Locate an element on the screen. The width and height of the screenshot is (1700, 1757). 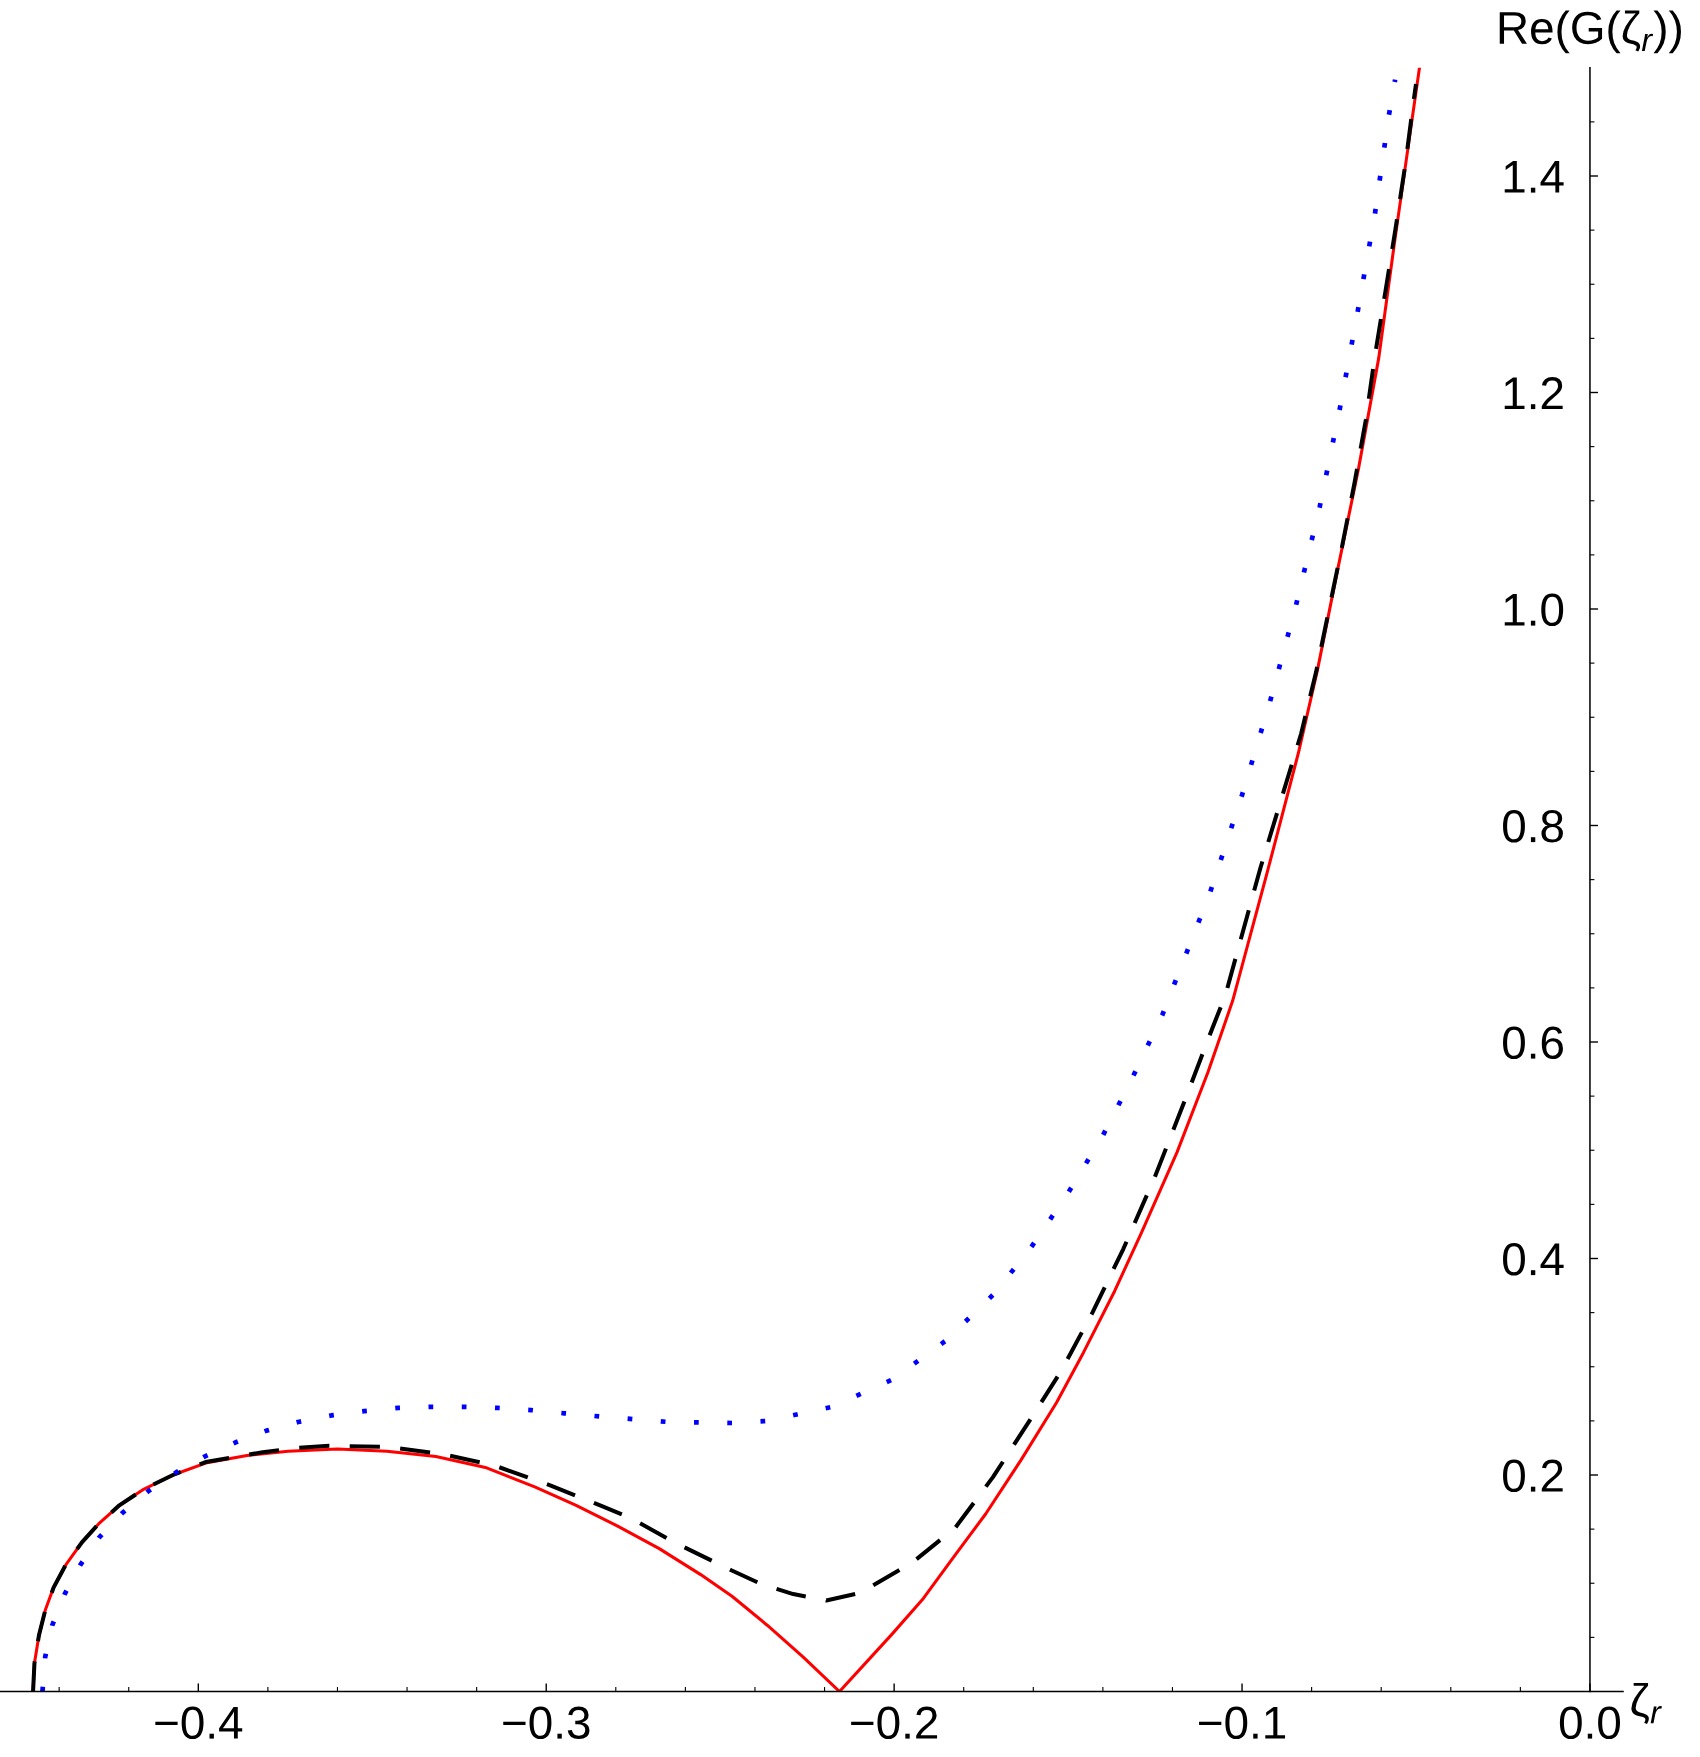
x-tick-label: 0.0 is located at coordinates (1590, 1723).